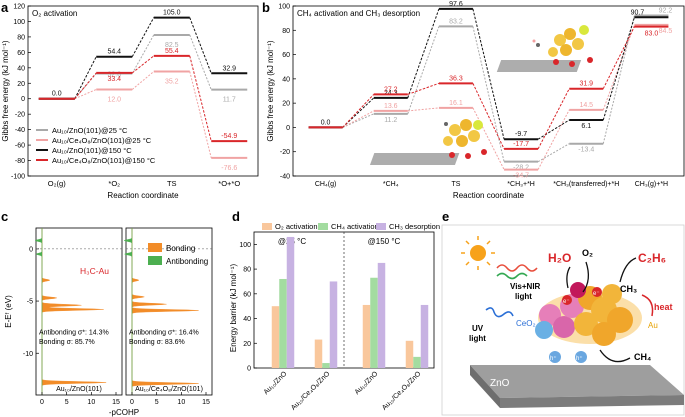  What do you see at coordinates (391, 106) in the screenshot?
I see `energy-label: 13.6` at bounding box center [391, 106].